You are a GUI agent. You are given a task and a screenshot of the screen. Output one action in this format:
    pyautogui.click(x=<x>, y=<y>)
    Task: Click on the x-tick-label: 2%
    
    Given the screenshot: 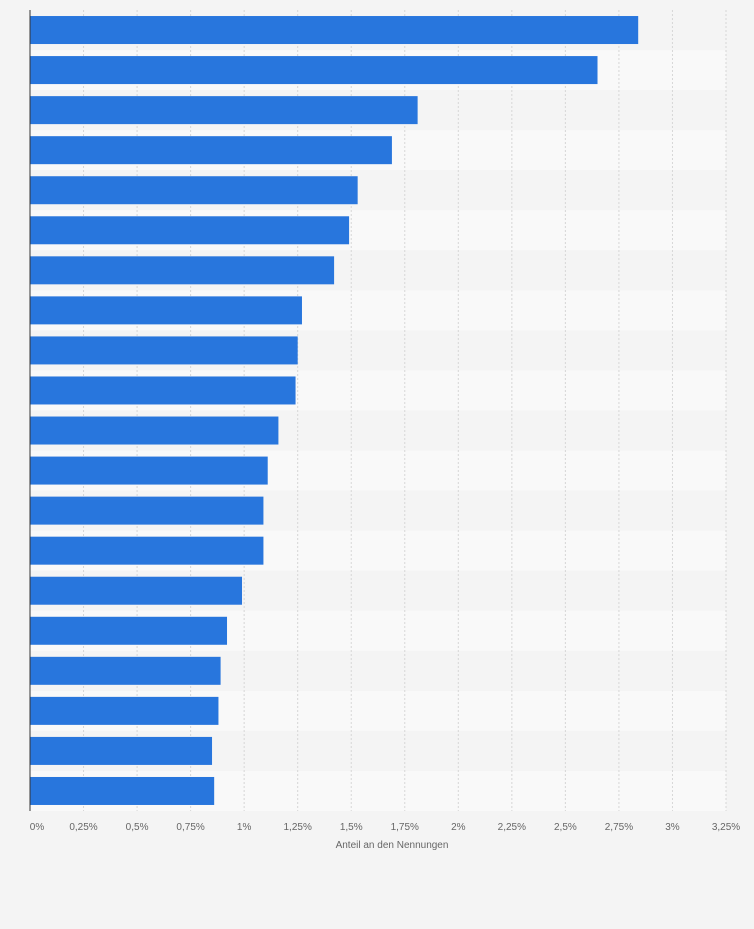 What is the action you would take?
    pyautogui.click(x=458, y=827)
    